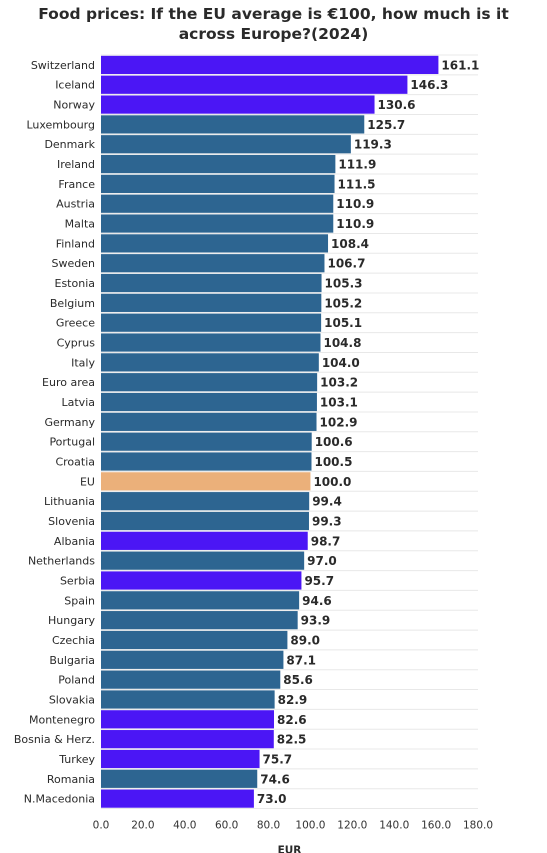 The width and height of the screenshot is (547, 853). What do you see at coordinates (344, 284) in the screenshot?
I see `value-label: 105.3` at bounding box center [344, 284].